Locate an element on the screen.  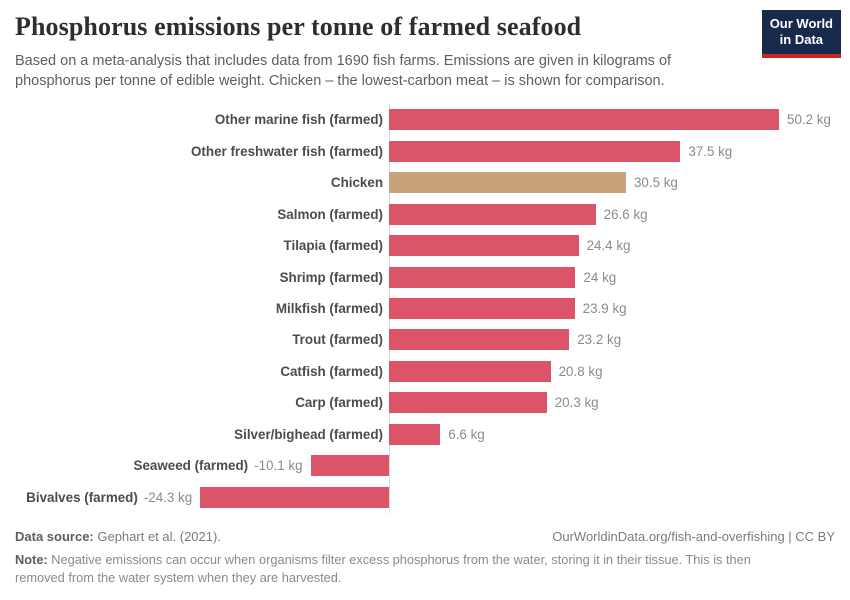
category-label: Trout (farmed) is located at coordinates (337, 340).